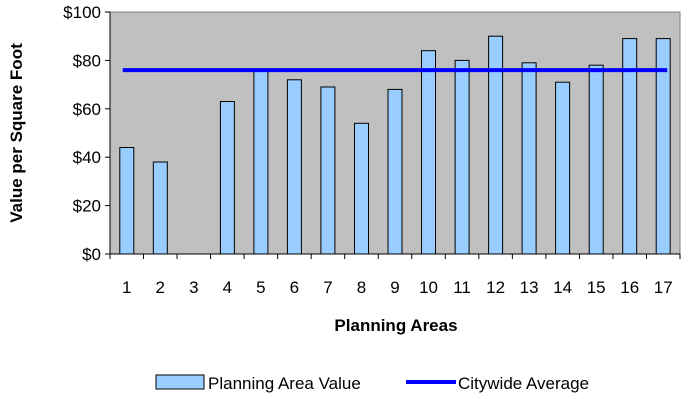 The image size is (688, 399). What do you see at coordinates (395, 325) in the screenshot?
I see `x-axis-title: Planning Areas` at bounding box center [395, 325].